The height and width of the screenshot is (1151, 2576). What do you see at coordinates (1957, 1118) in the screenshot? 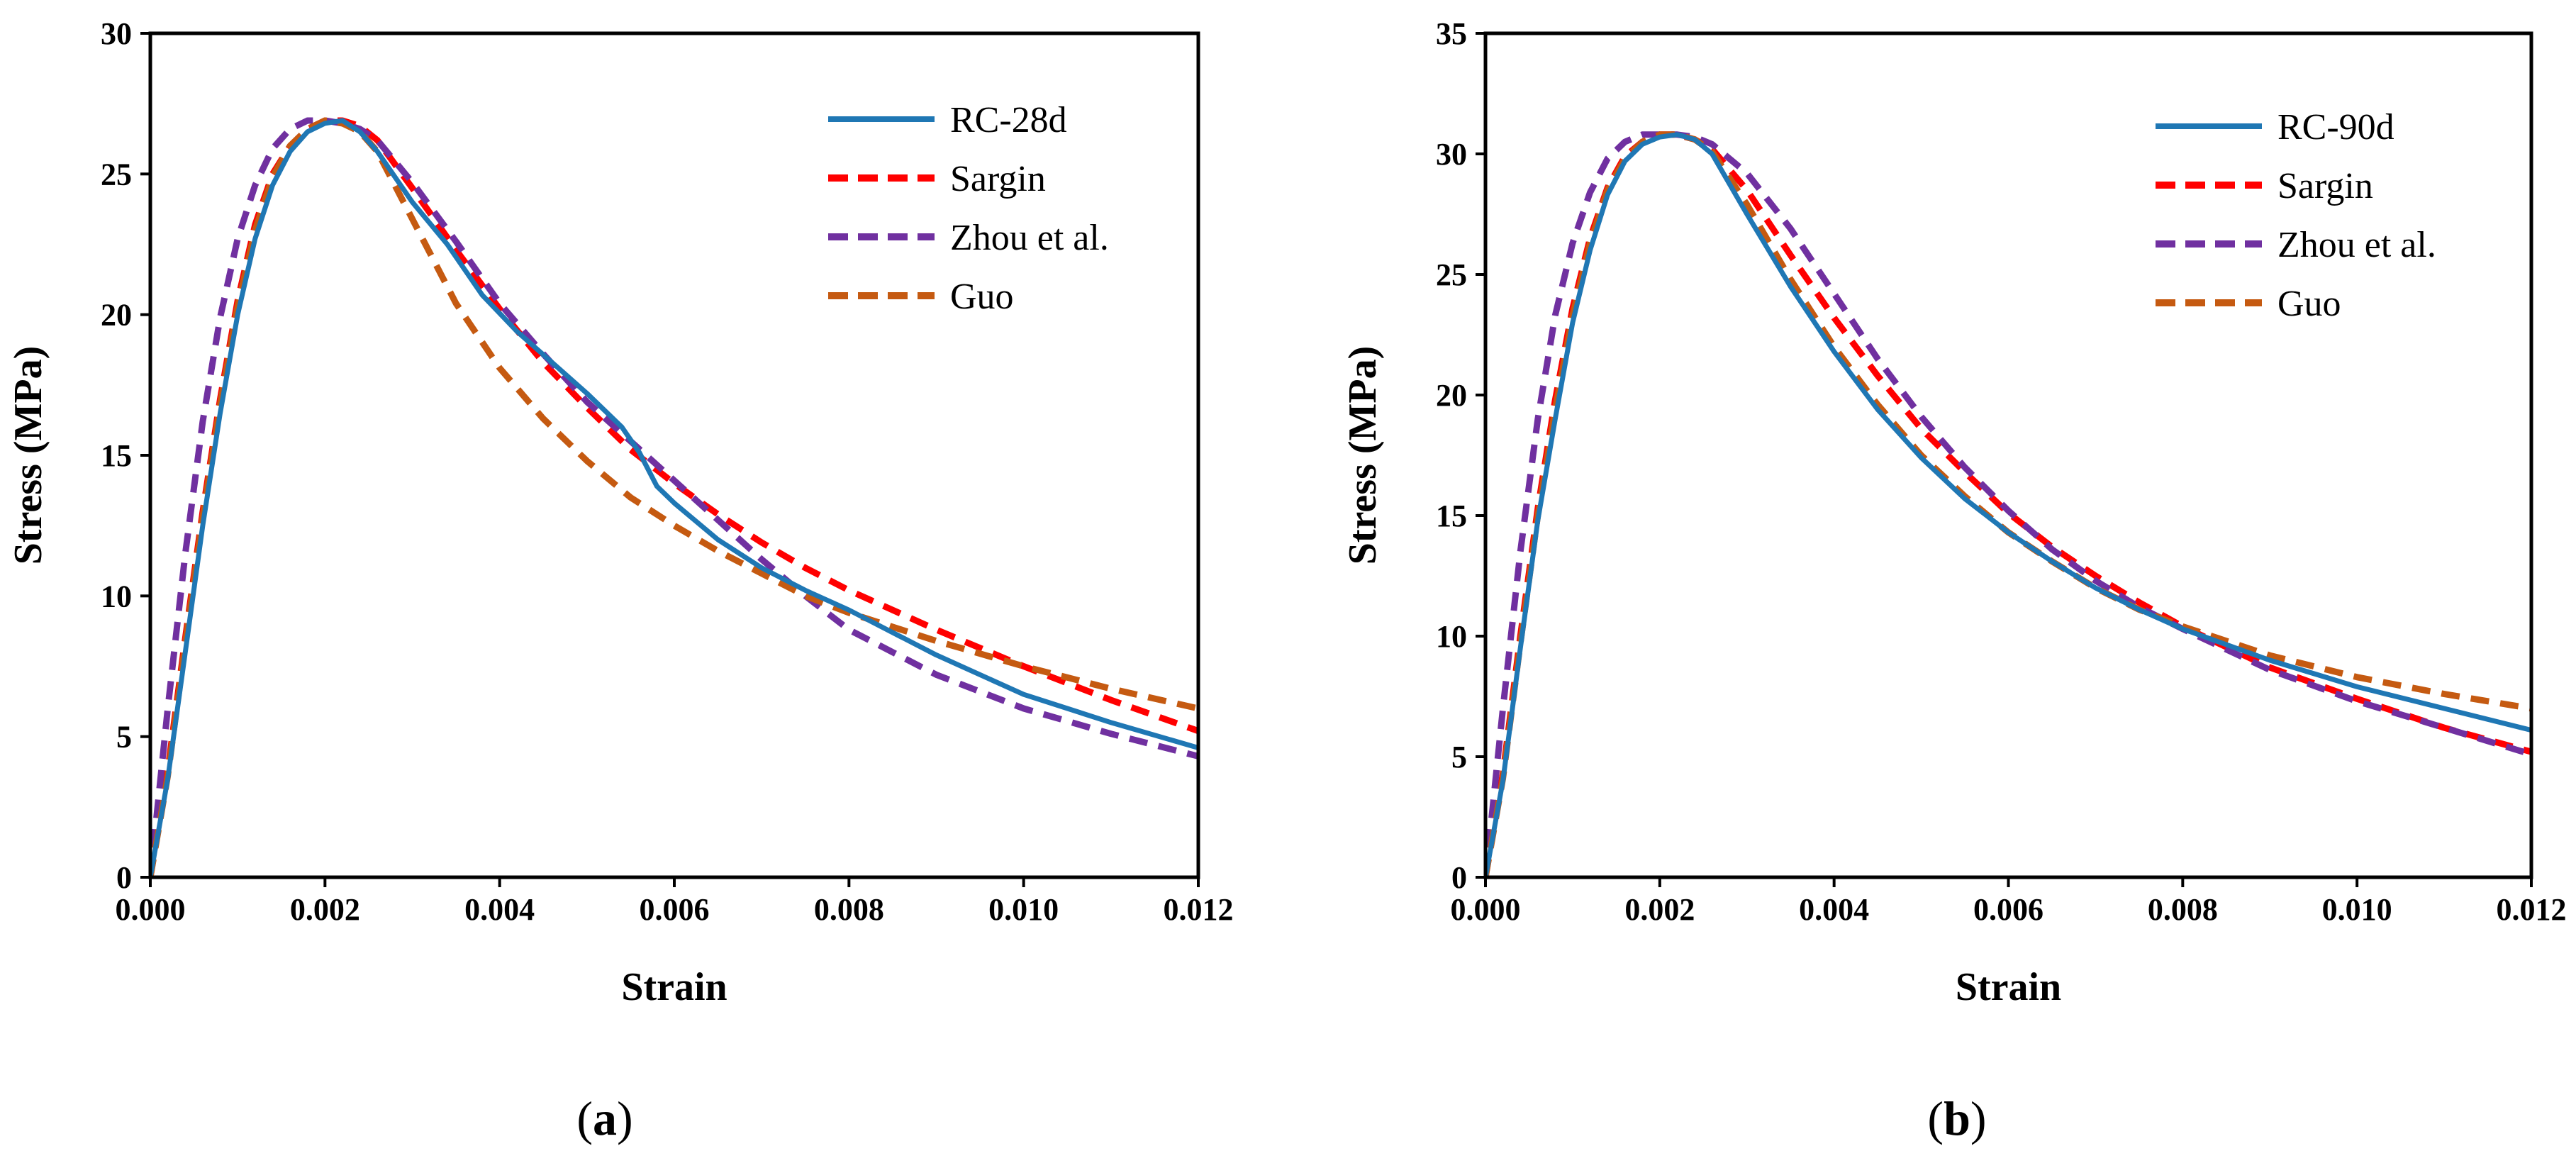
I see `panel-label: (b)` at bounding box center [1957, 1118].